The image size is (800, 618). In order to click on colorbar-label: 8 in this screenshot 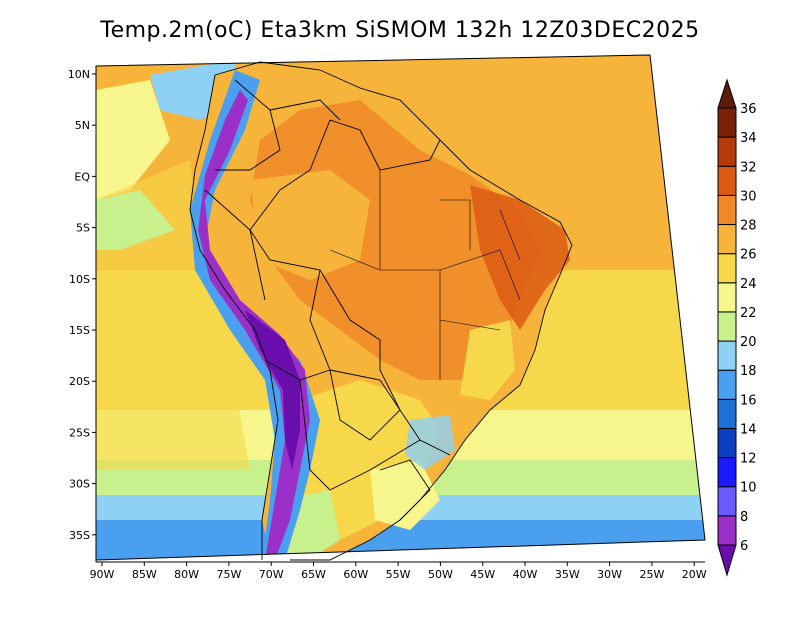, I will do `click(744, 517)`.